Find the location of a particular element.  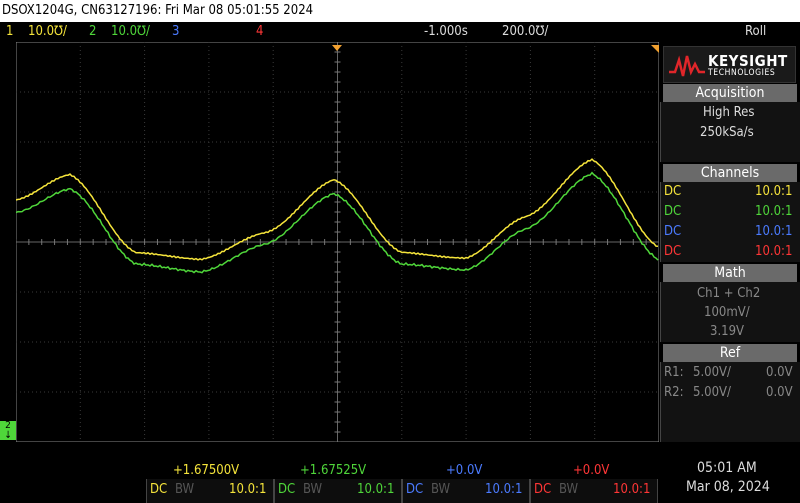

ground-arrow-icon: ↓ is located at coordinates (8, 435).